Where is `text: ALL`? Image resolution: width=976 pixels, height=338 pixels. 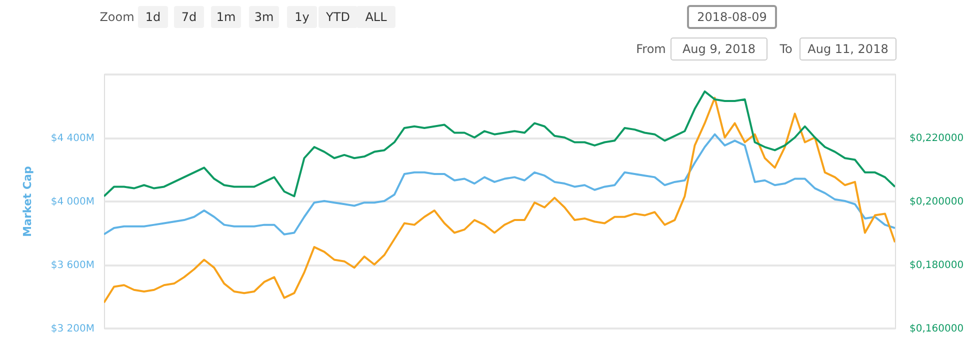
text: ALL is located at coordinates (376, 17).